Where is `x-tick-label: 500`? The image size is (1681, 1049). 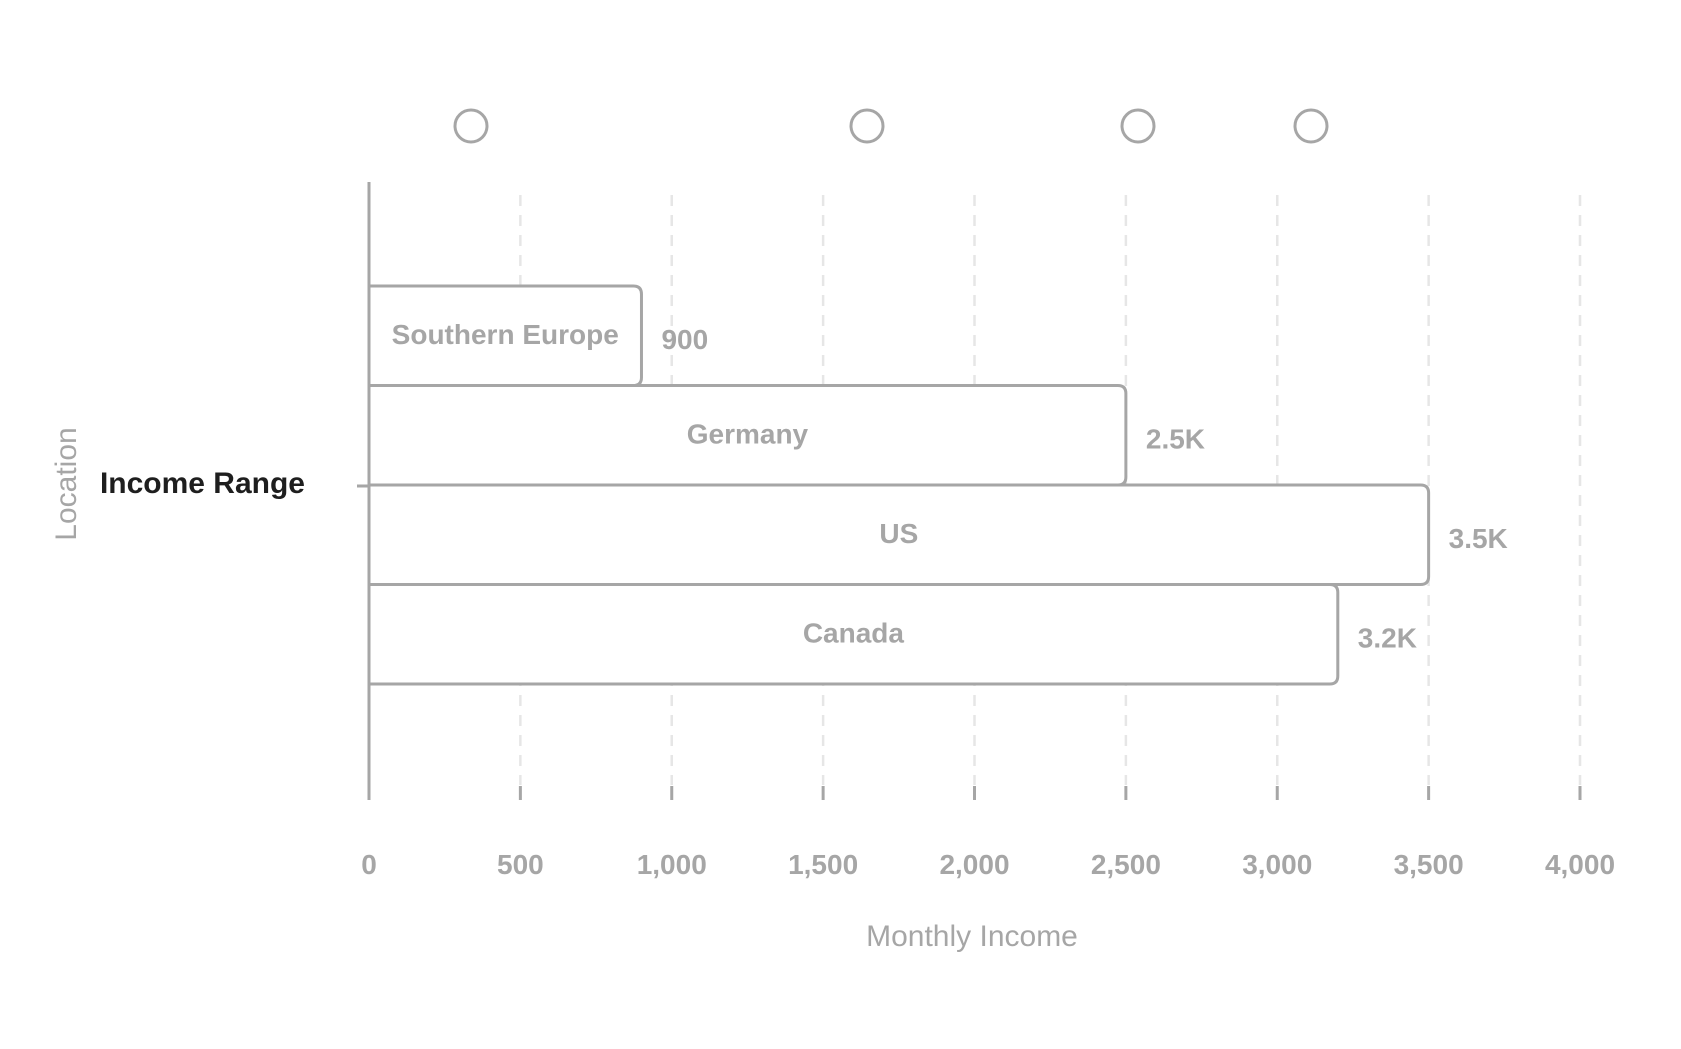 x-tick-label: 500 is located at coordinates (520, 864).